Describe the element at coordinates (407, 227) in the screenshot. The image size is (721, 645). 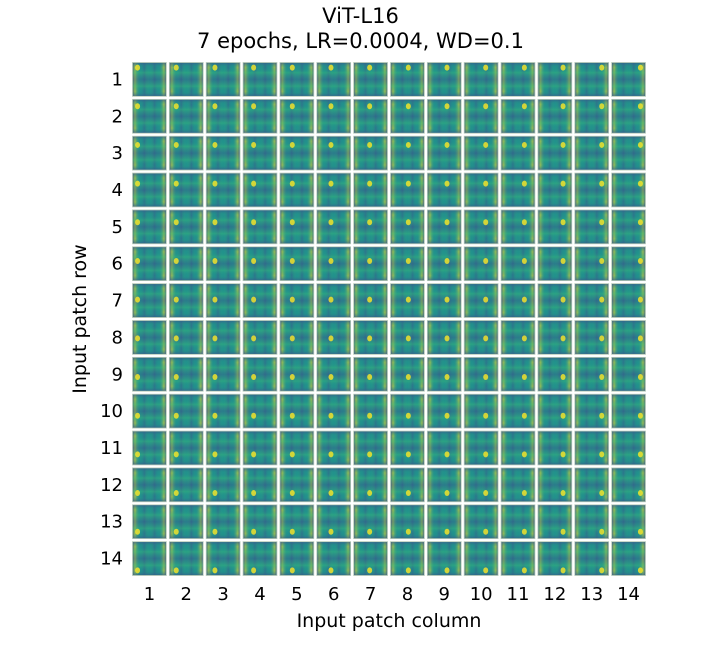
I see `heatmap-cell-r5-c8` at that location.